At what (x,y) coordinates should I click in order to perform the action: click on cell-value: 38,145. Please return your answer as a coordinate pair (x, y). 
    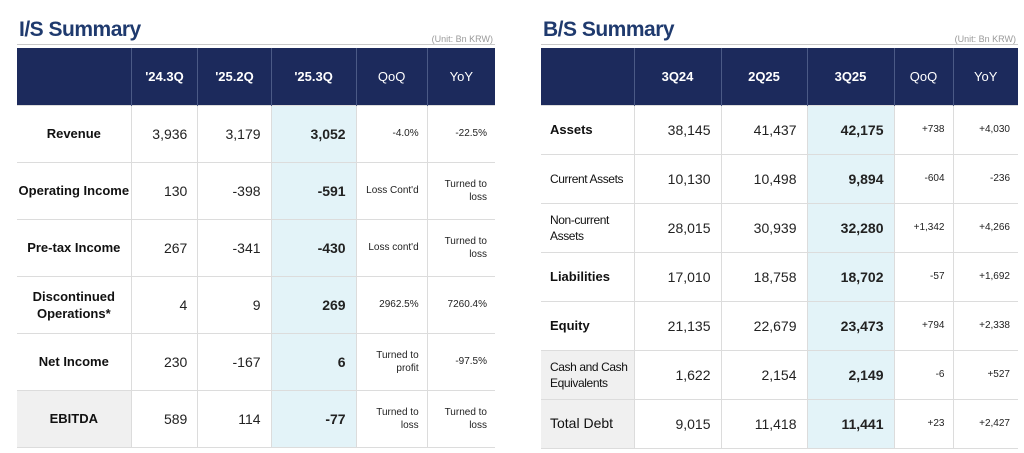
    Looking at the image, I should click on (678, 129).